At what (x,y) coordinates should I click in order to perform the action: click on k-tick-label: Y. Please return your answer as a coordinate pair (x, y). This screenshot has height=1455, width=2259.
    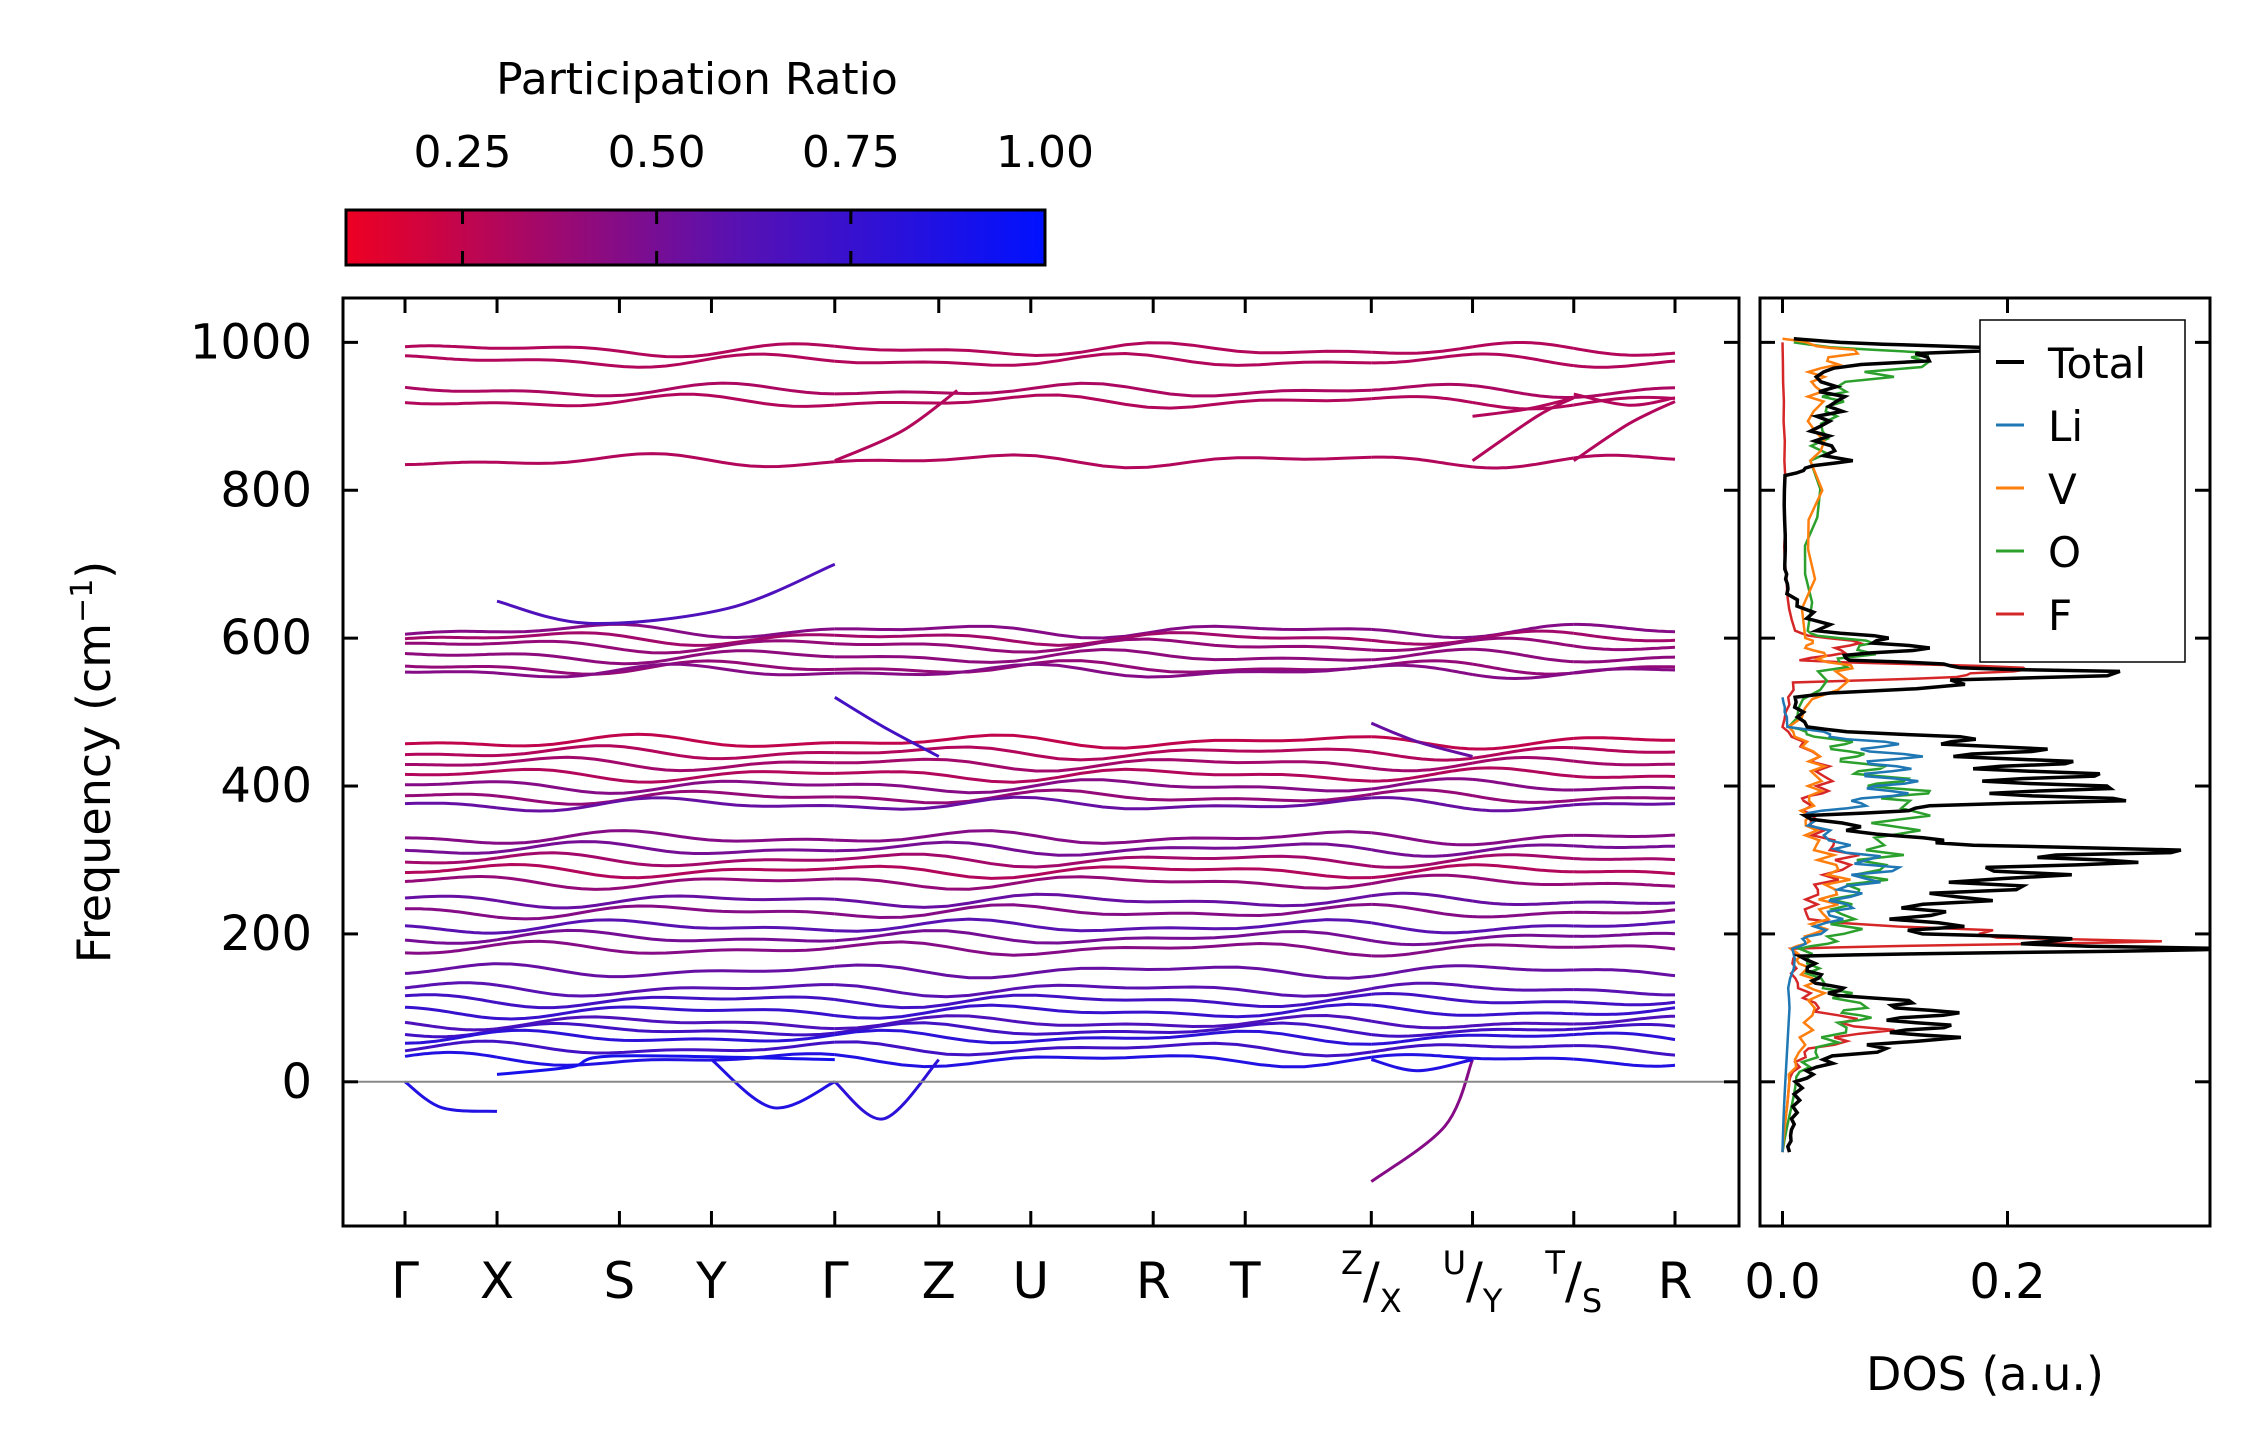
    Looking at the image, I should click on (711, 1281).